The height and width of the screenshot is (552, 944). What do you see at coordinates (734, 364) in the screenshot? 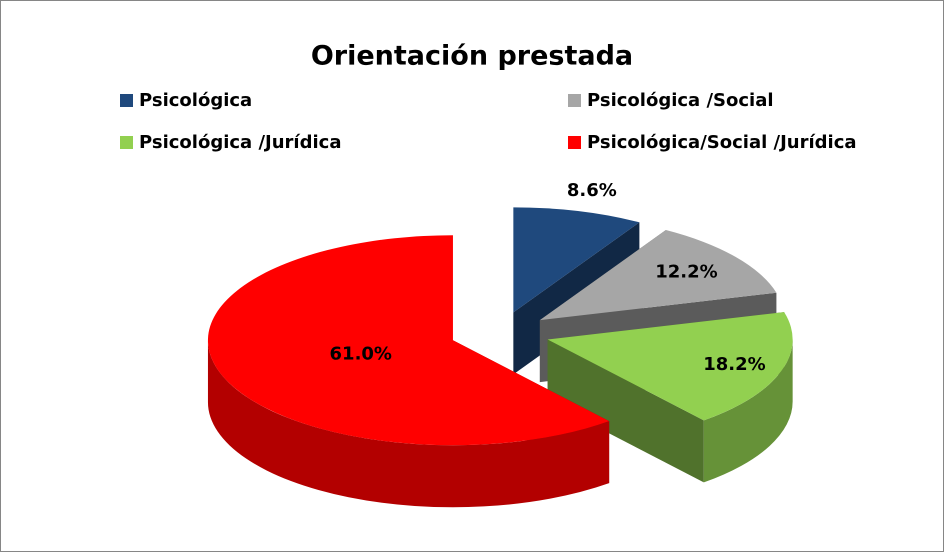
I see `data-label: 18.2%` at bounding box center [734, 364].